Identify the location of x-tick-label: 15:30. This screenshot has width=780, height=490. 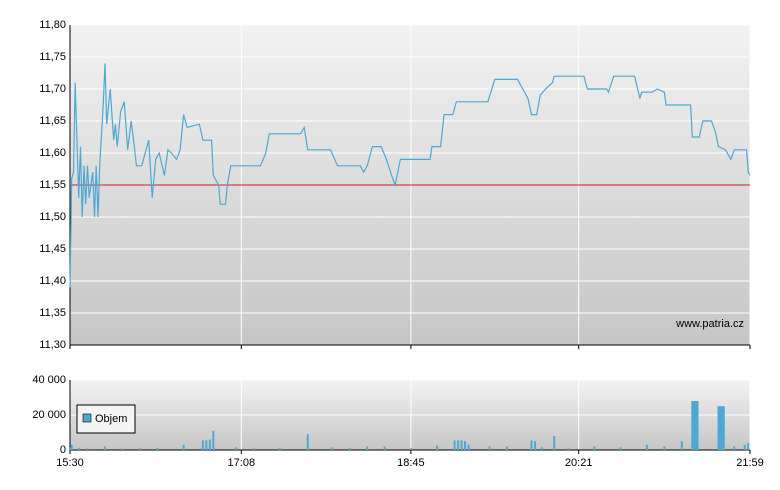
(70, 463).